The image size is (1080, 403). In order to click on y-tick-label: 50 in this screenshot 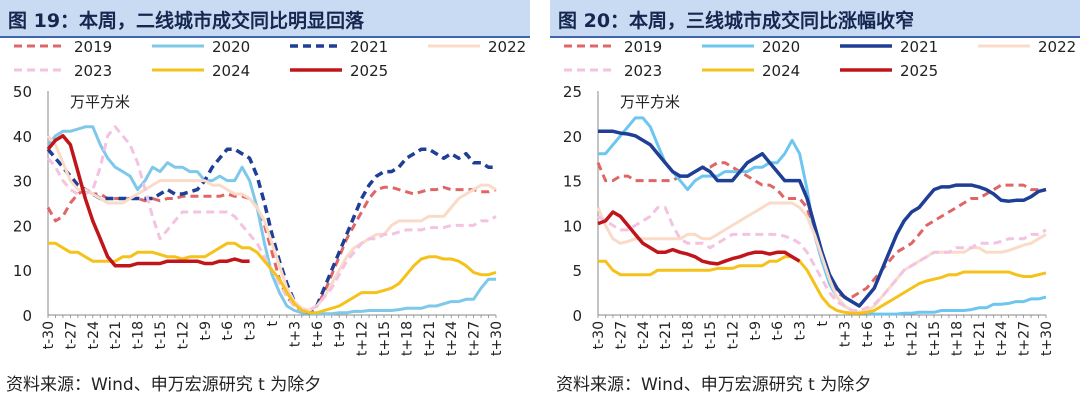, I will do `click(22, 92)`.